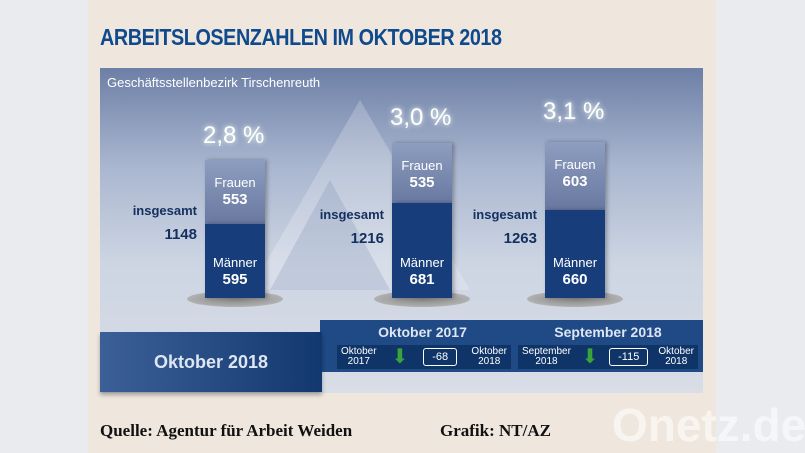 This screenshot has width=805, height=453. Describe the element at coordinates (708, 425) in the screenshot. I see `watermark-logo: Onetz.de` at that location.